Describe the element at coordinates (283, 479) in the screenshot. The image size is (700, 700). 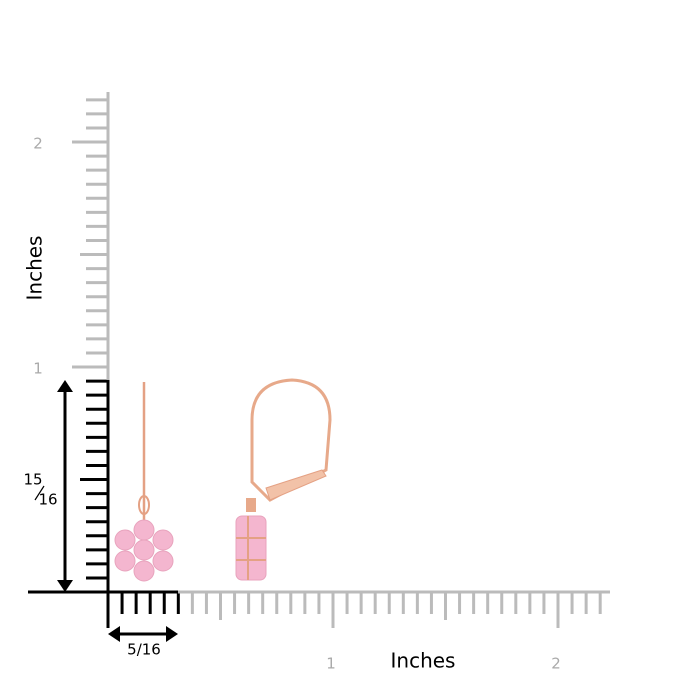
I see `earring-side` at that location.